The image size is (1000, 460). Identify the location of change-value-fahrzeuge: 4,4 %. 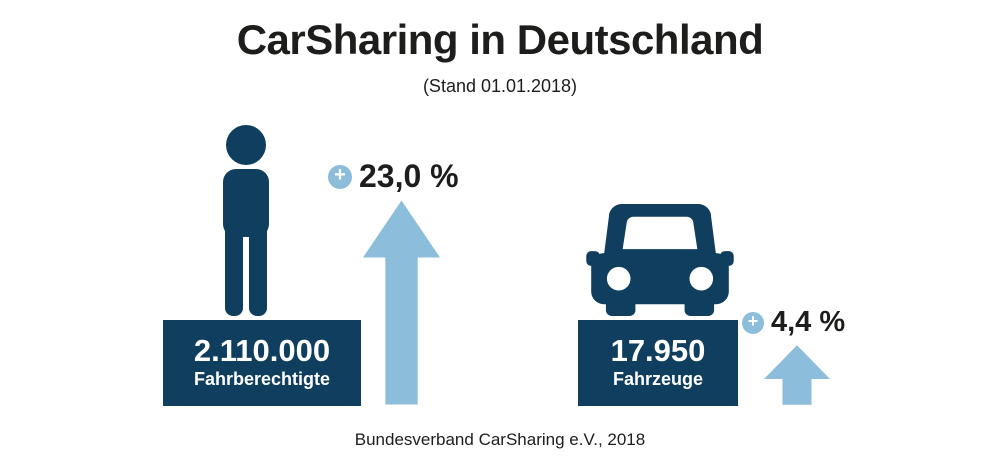
(808, 322).